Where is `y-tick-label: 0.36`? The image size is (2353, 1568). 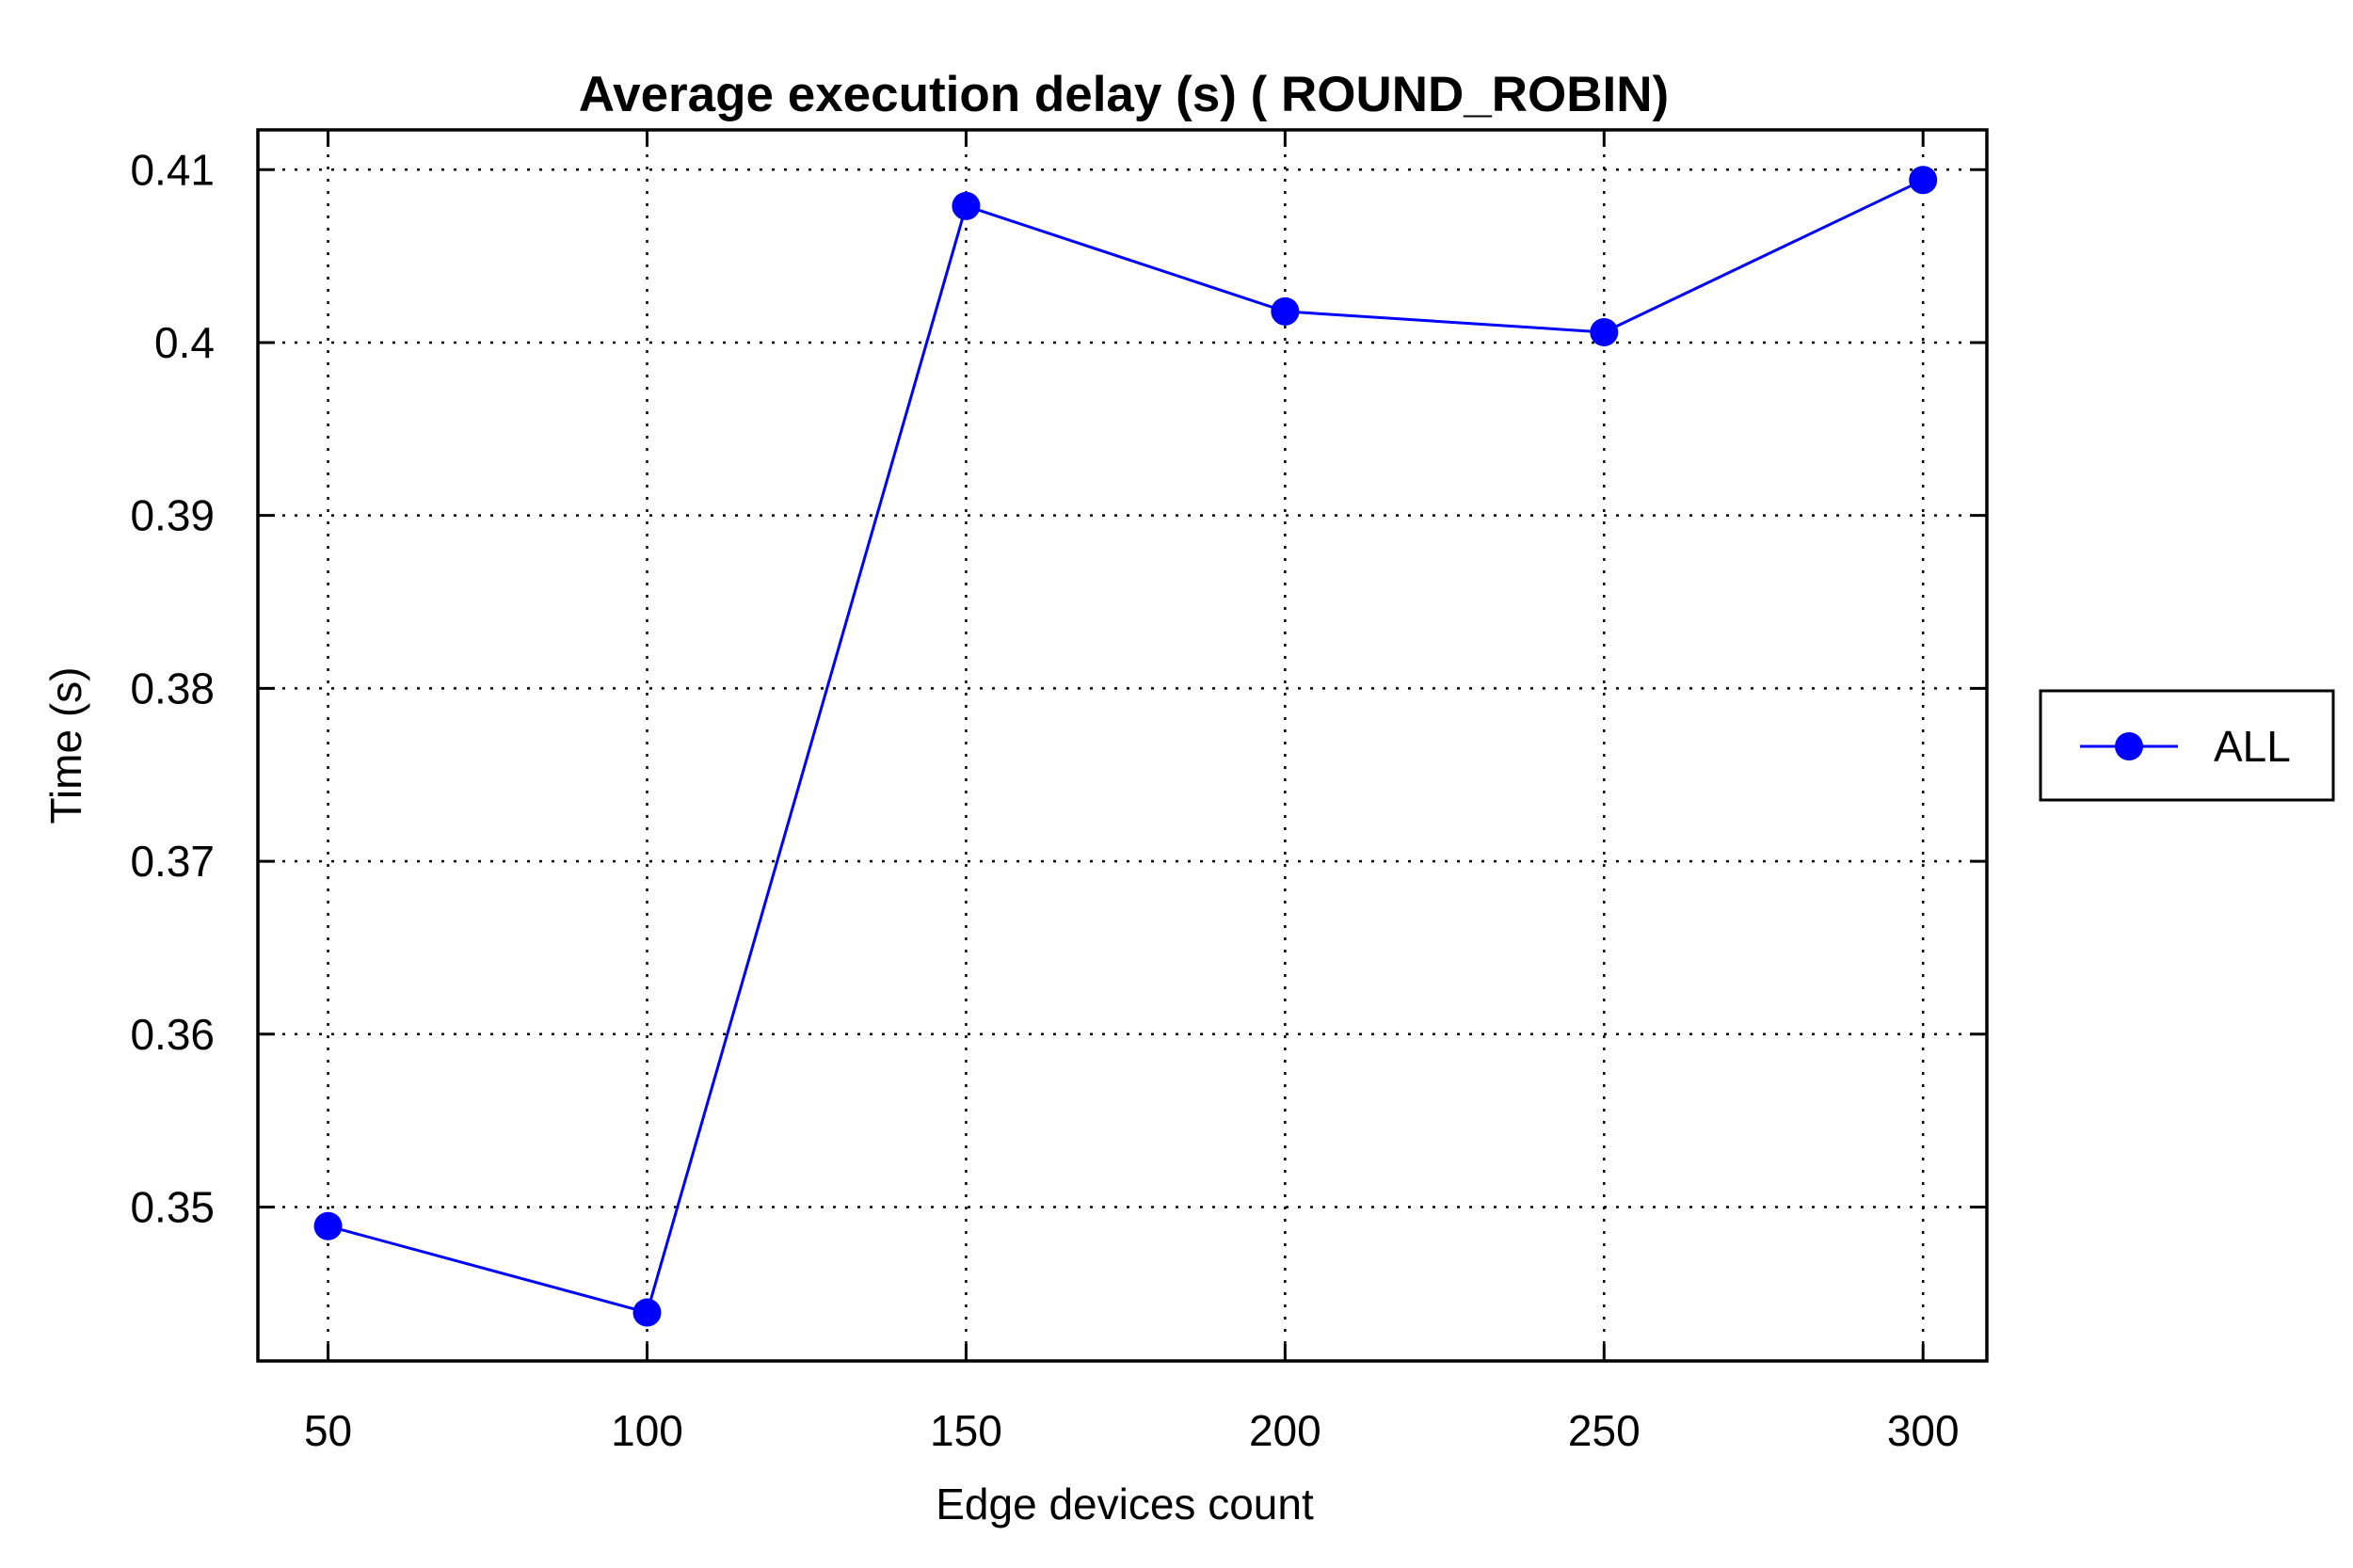 y-tick-label: 0.36 is located at coordinates (172, 1034).